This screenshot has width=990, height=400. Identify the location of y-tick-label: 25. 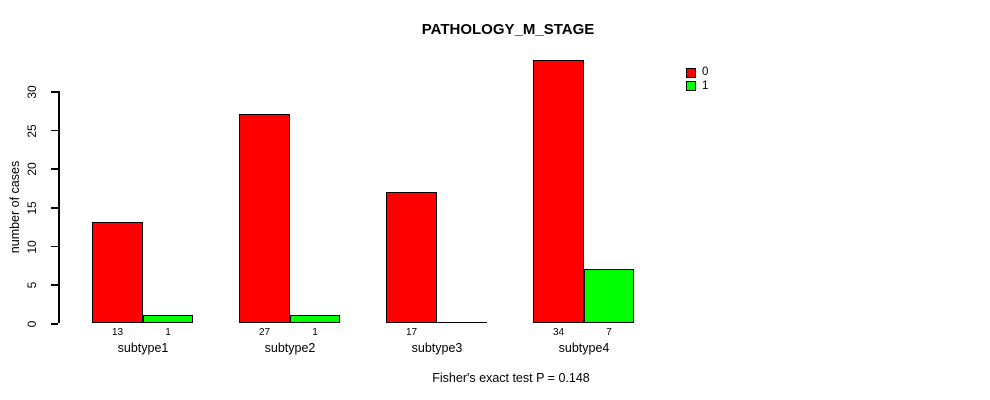
(32, 130).